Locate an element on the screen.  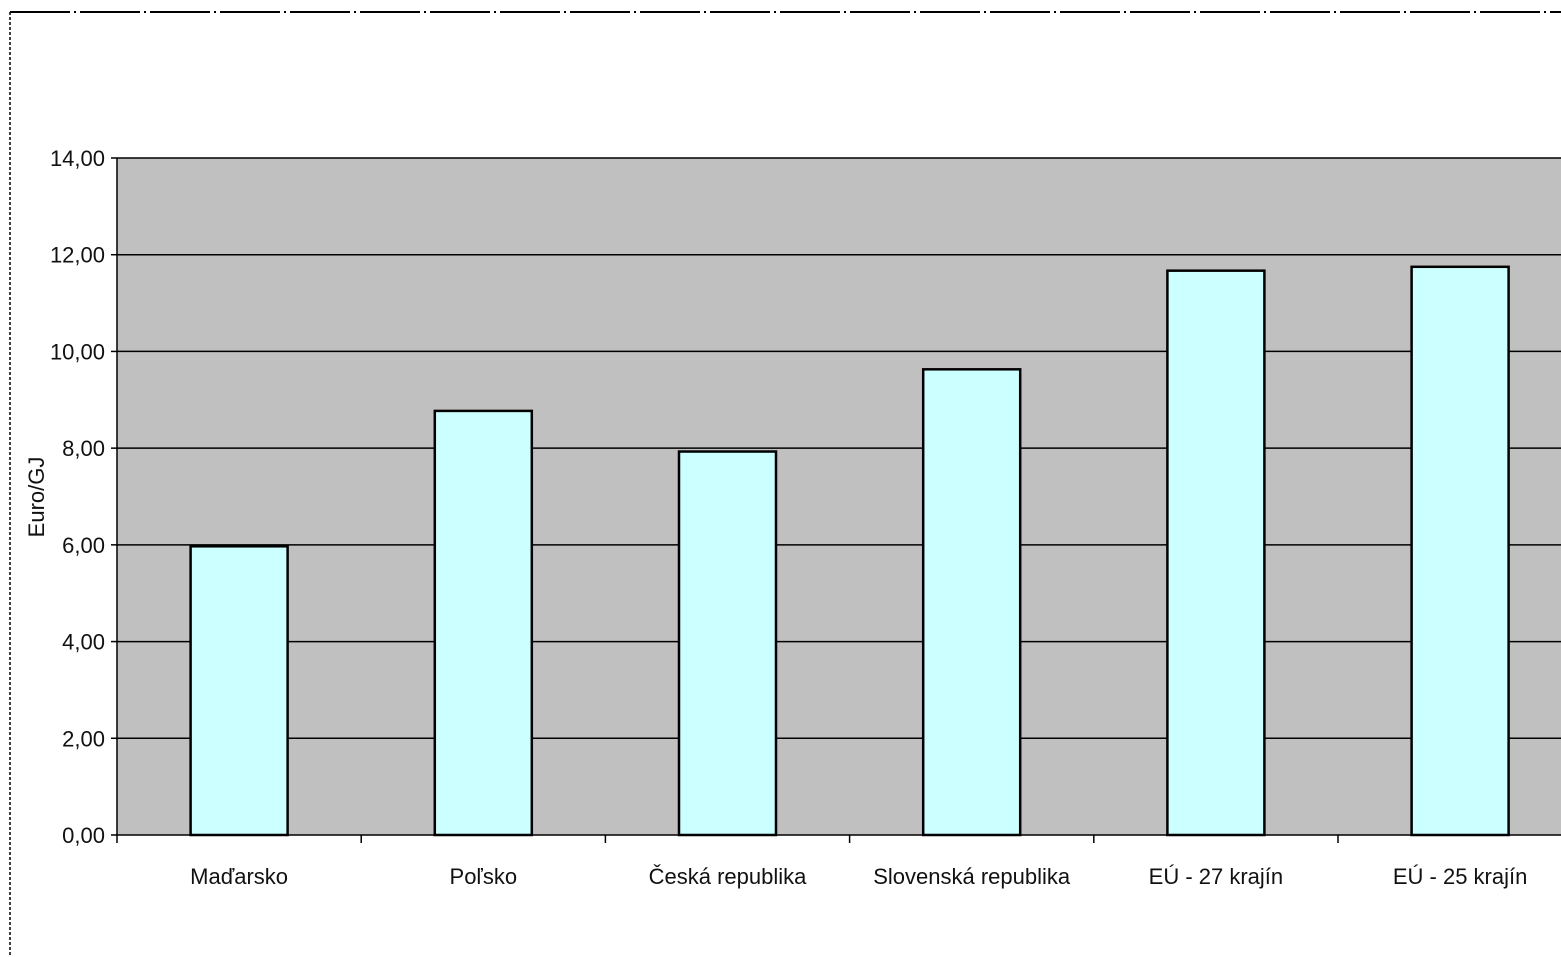
x-category-label: EÚ - 25 krajín is located at coordinates (1460, 876).